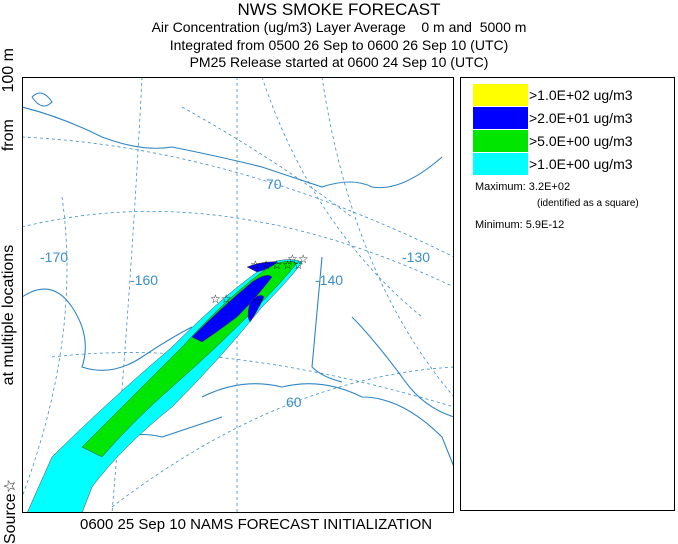 The width and height of the screenshot is (678, 544). What do you see at coordinates (416, 257) in the screenshot?
I see `lon-label-130: -130` at bounding box center [416, 257].